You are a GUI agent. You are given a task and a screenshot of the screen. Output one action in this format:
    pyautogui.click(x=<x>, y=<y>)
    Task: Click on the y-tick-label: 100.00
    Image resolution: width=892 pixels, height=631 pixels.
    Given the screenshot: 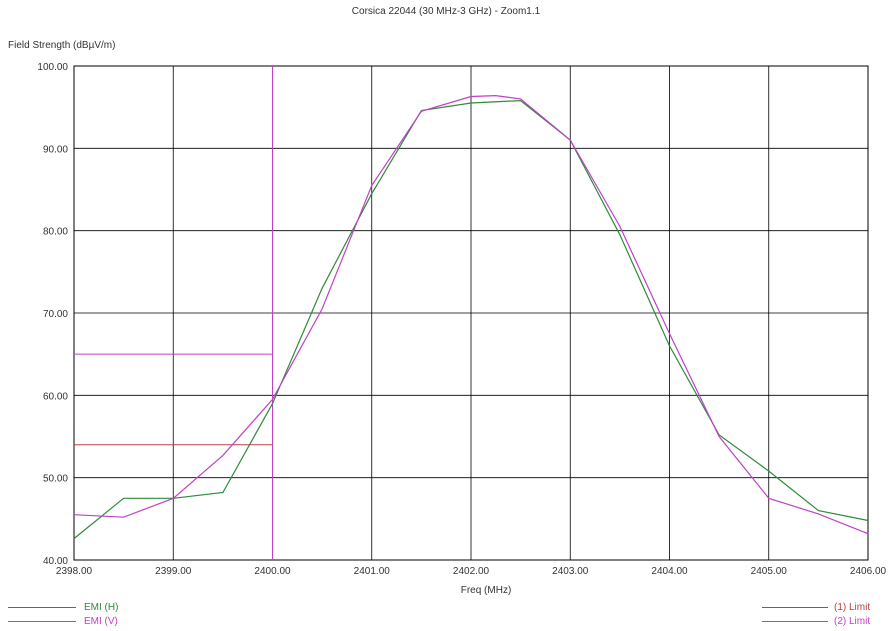 What is the action you would take?
    pyautogui.click(x=52, y=67)
    